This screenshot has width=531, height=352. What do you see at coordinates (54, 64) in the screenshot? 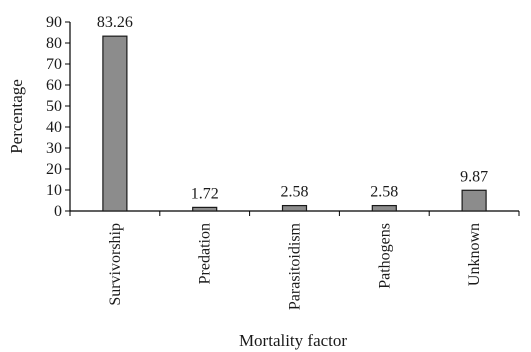
I see `y-tick-label: 70` at bounding box center [54, 64].